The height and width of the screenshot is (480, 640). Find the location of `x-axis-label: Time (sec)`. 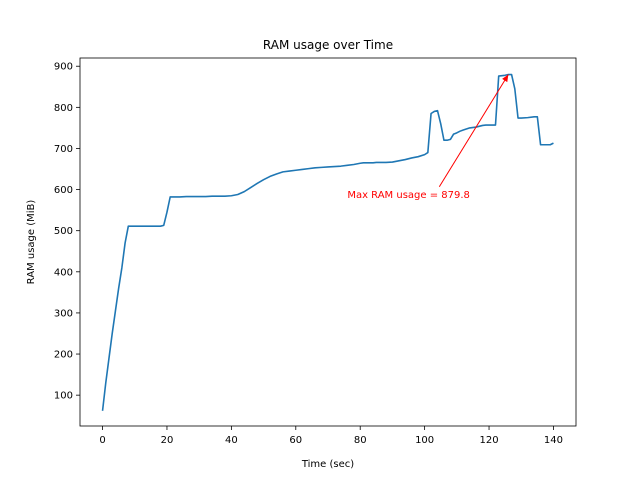

x-axis-label: Time (sec) is located at coordinates (327, 464).